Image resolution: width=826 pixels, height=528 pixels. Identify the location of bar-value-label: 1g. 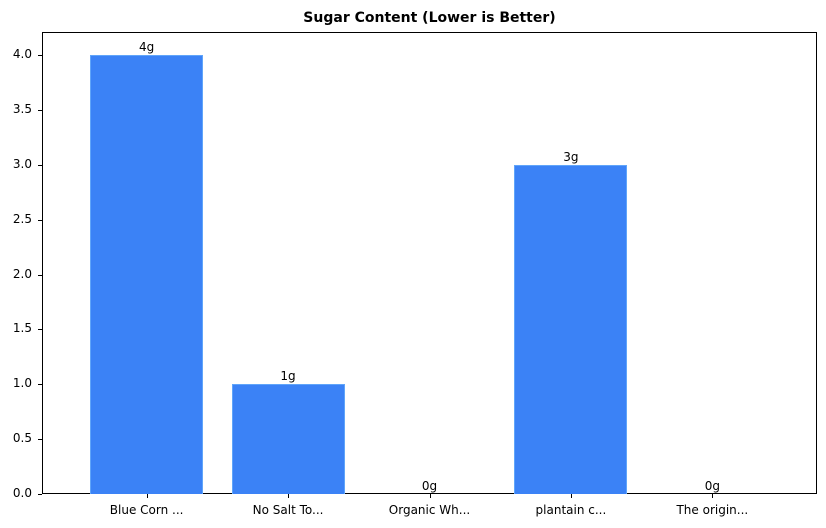
(288, 376).